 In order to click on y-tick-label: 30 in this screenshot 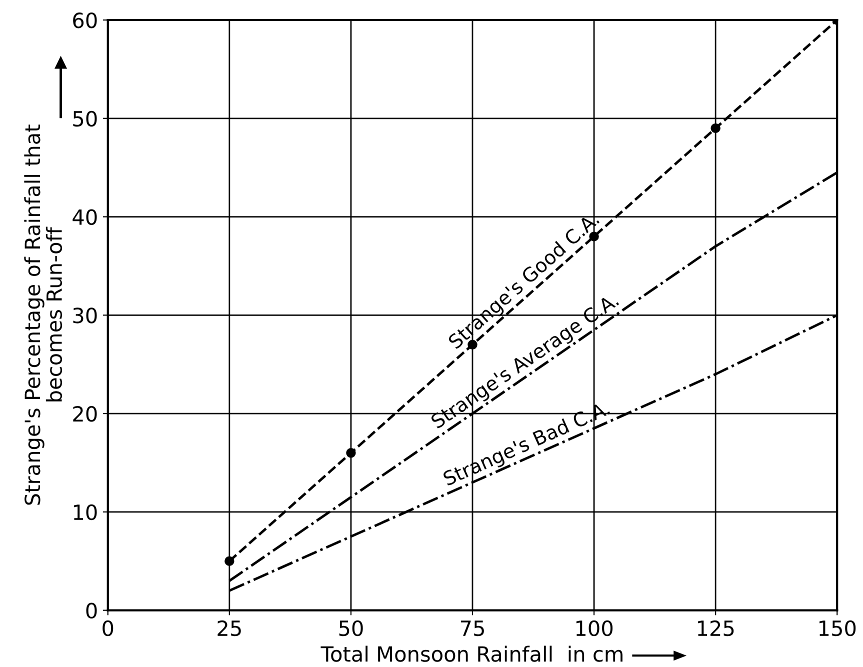, I will do `click(85, 316)`.